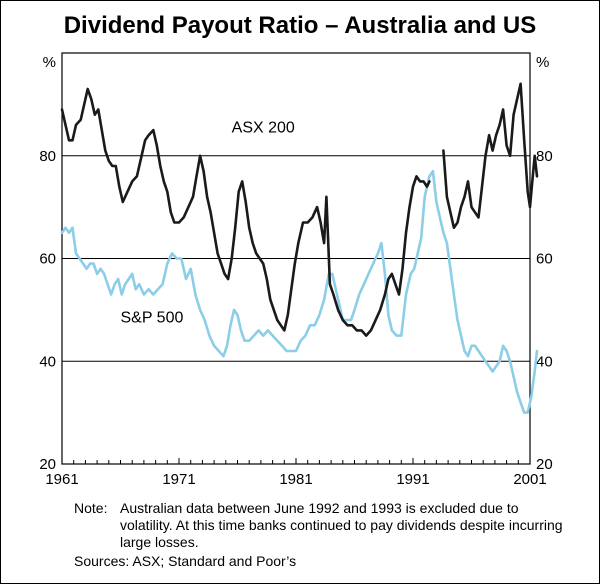 The image size is (600, 584). I want to click on chart-sources: Sources: ASX; Standard and Poor’s, so click(185, 561).